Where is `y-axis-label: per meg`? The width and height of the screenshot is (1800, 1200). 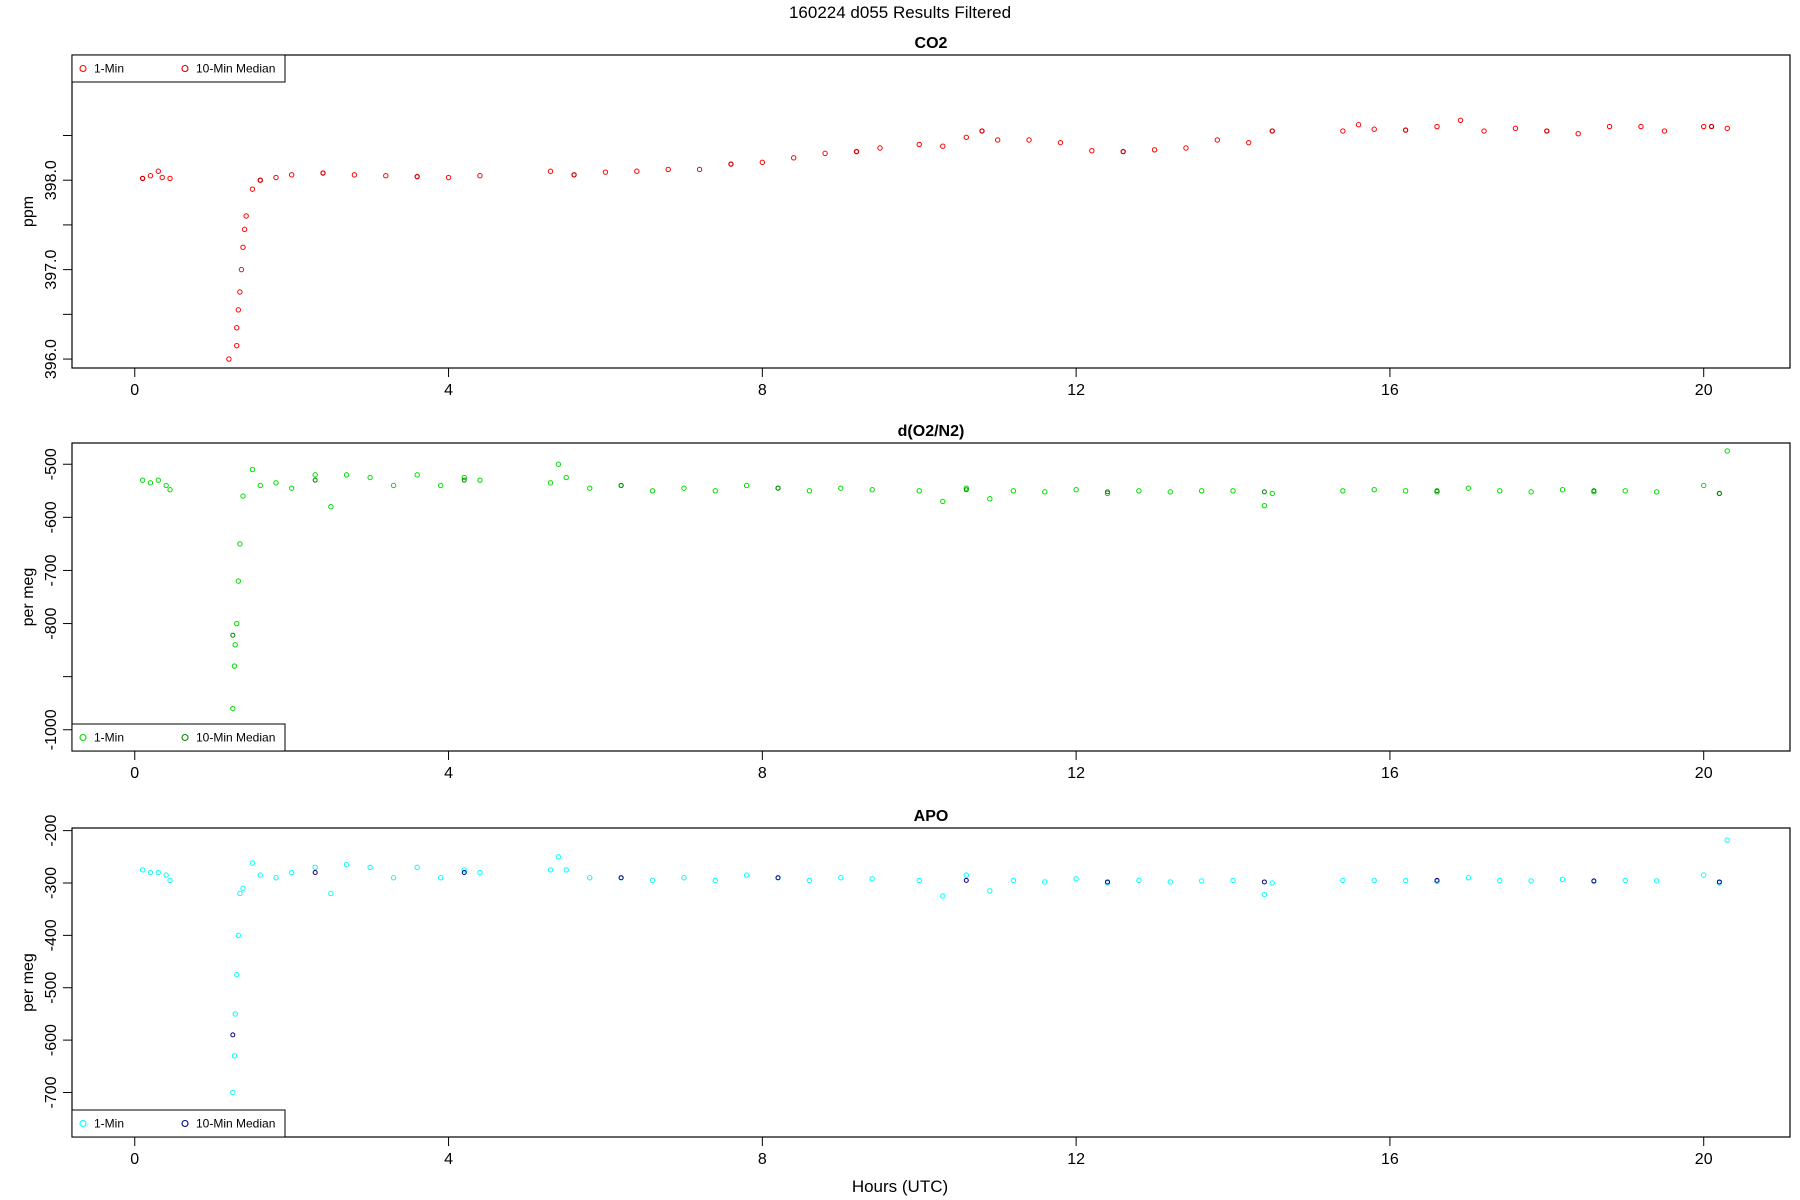 y-axis-label: per meg is located at coordinates (28, 597).